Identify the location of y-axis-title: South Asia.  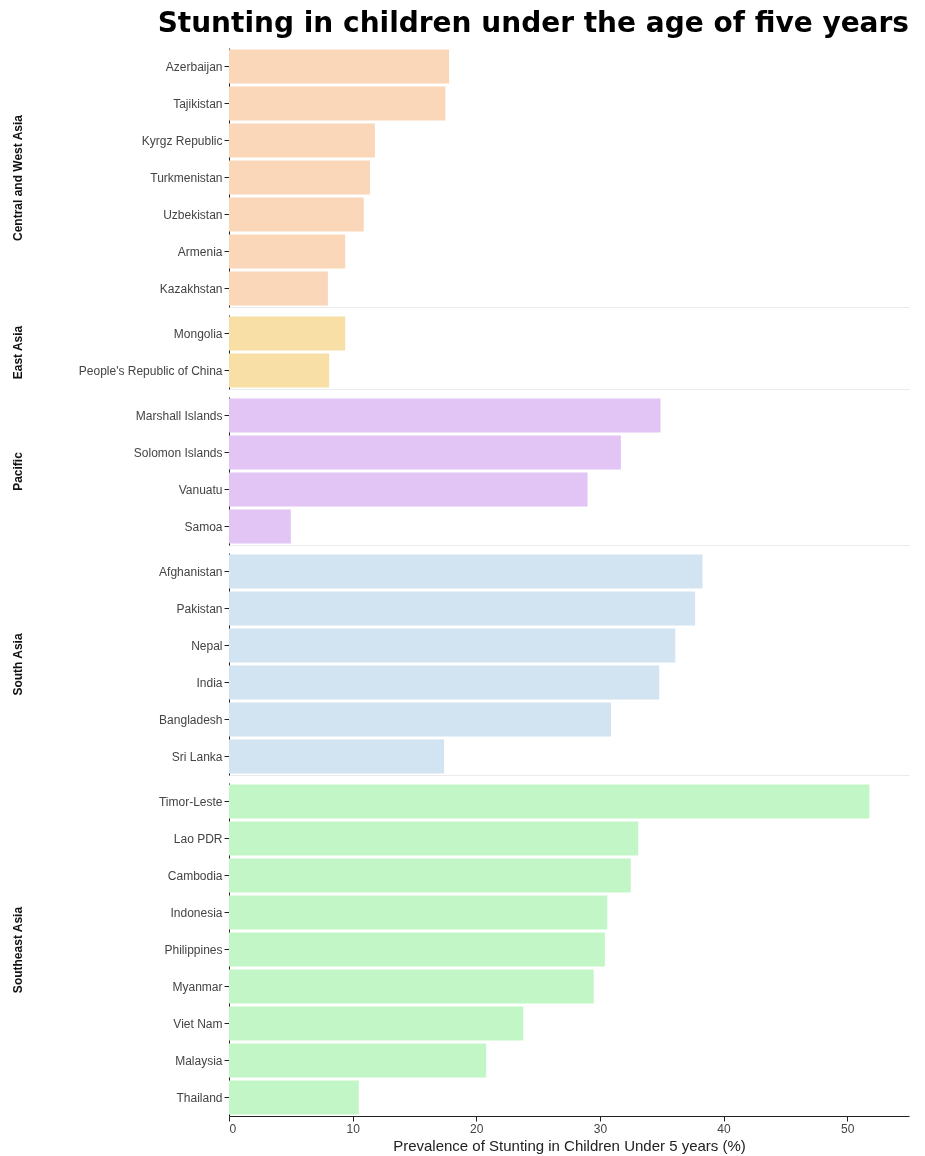
(17, 664).